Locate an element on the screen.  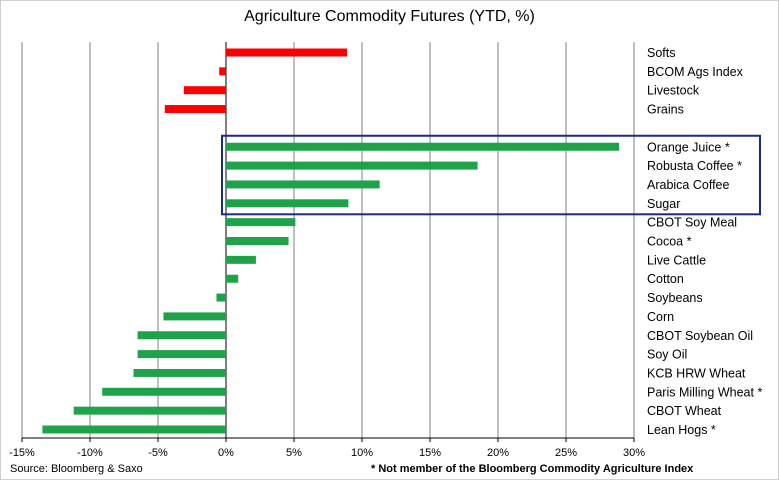
category-label: Grains is located at coordinates (665, 110).